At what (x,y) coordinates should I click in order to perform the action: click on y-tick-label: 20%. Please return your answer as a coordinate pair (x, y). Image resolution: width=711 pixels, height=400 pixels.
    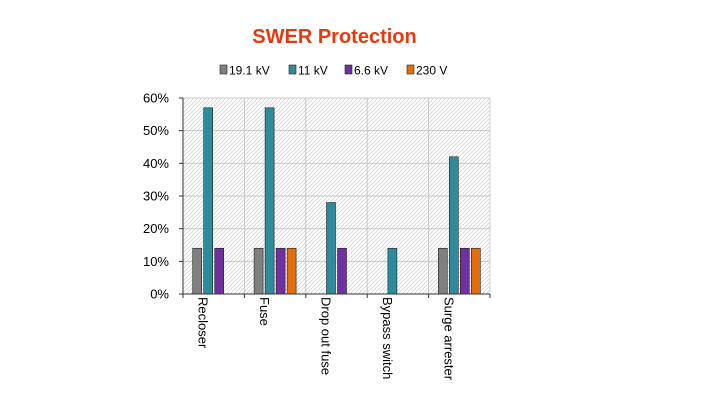
    Looking at the image, I should click on (156, 228).